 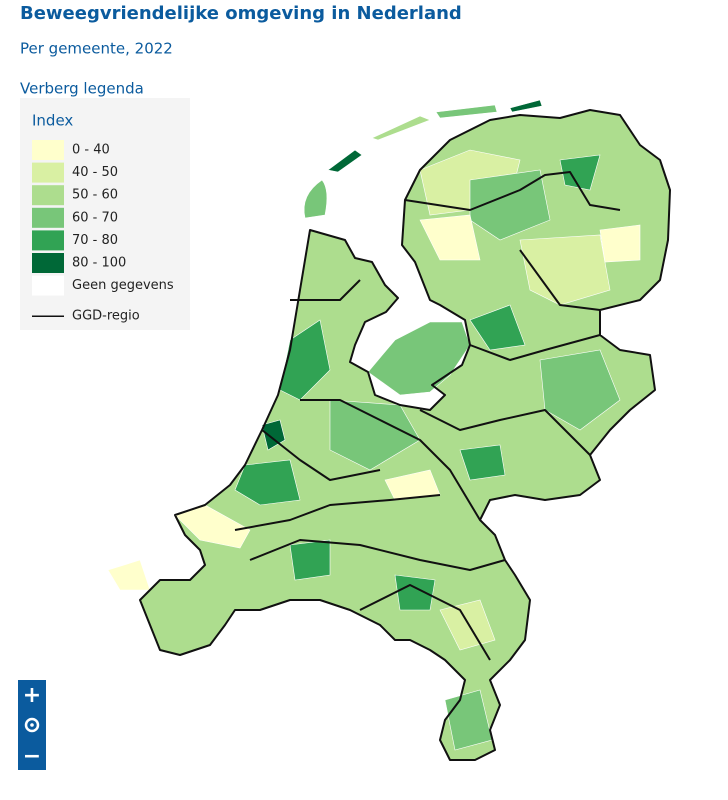 What do you see at coordinates (99, 263) in the screenshot?
I see `legend-label: 80 - 100` at bounding box center [99, 263].